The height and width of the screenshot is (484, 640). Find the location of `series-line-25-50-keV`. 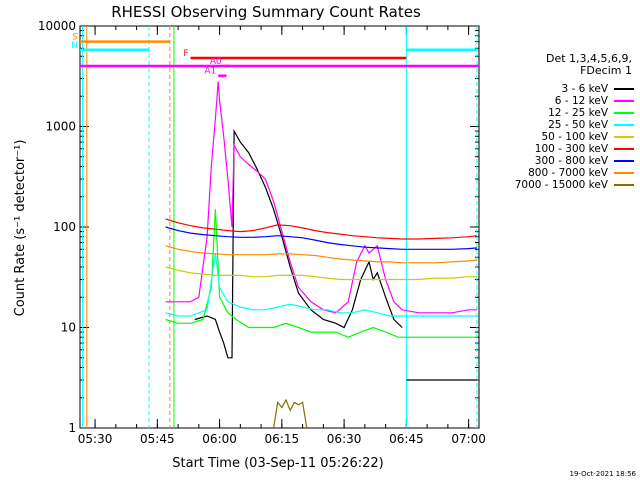

series-line-25-50-keV is located at coordinates (321, 285).